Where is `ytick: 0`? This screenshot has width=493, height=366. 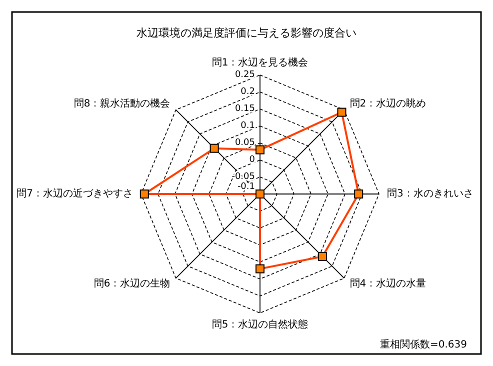
ytick: 0 is located at coordinates (252, 160).